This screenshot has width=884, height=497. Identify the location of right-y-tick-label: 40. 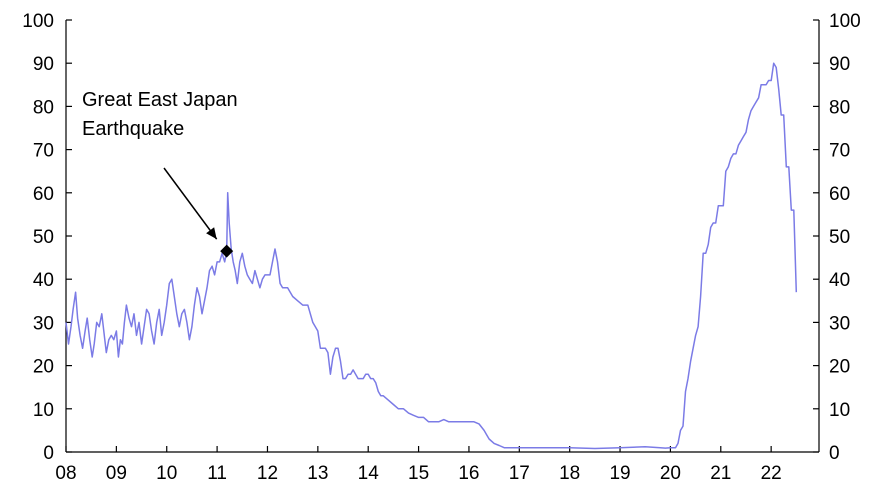
(839, 280).